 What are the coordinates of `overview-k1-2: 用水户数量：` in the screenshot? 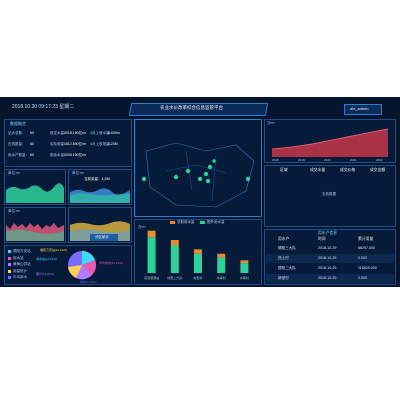 It's located at (18, 155).